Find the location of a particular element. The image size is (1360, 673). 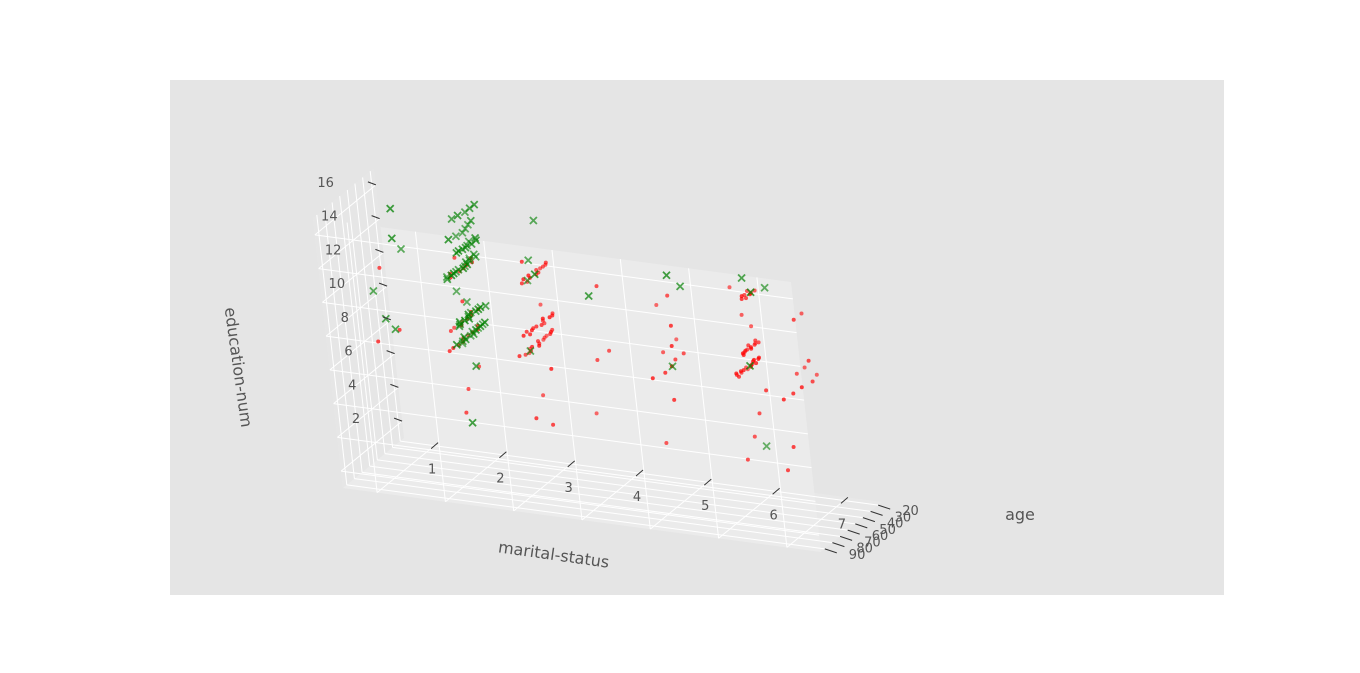

z-tick-label: 16 is located at coordinates (325, 183).